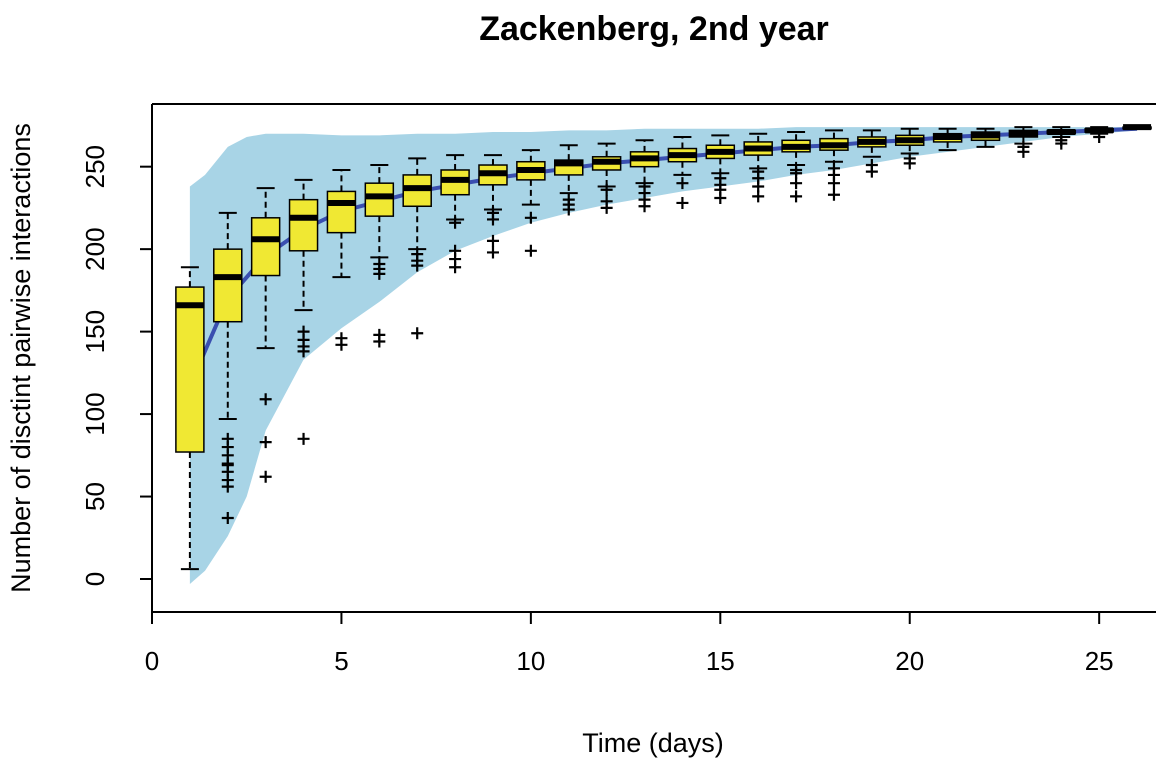 This screenshot has width=1156, height=763. Describe the element at coordinates (95, 496) in the screenshot. I see `y-tick-label: 50` at that location.